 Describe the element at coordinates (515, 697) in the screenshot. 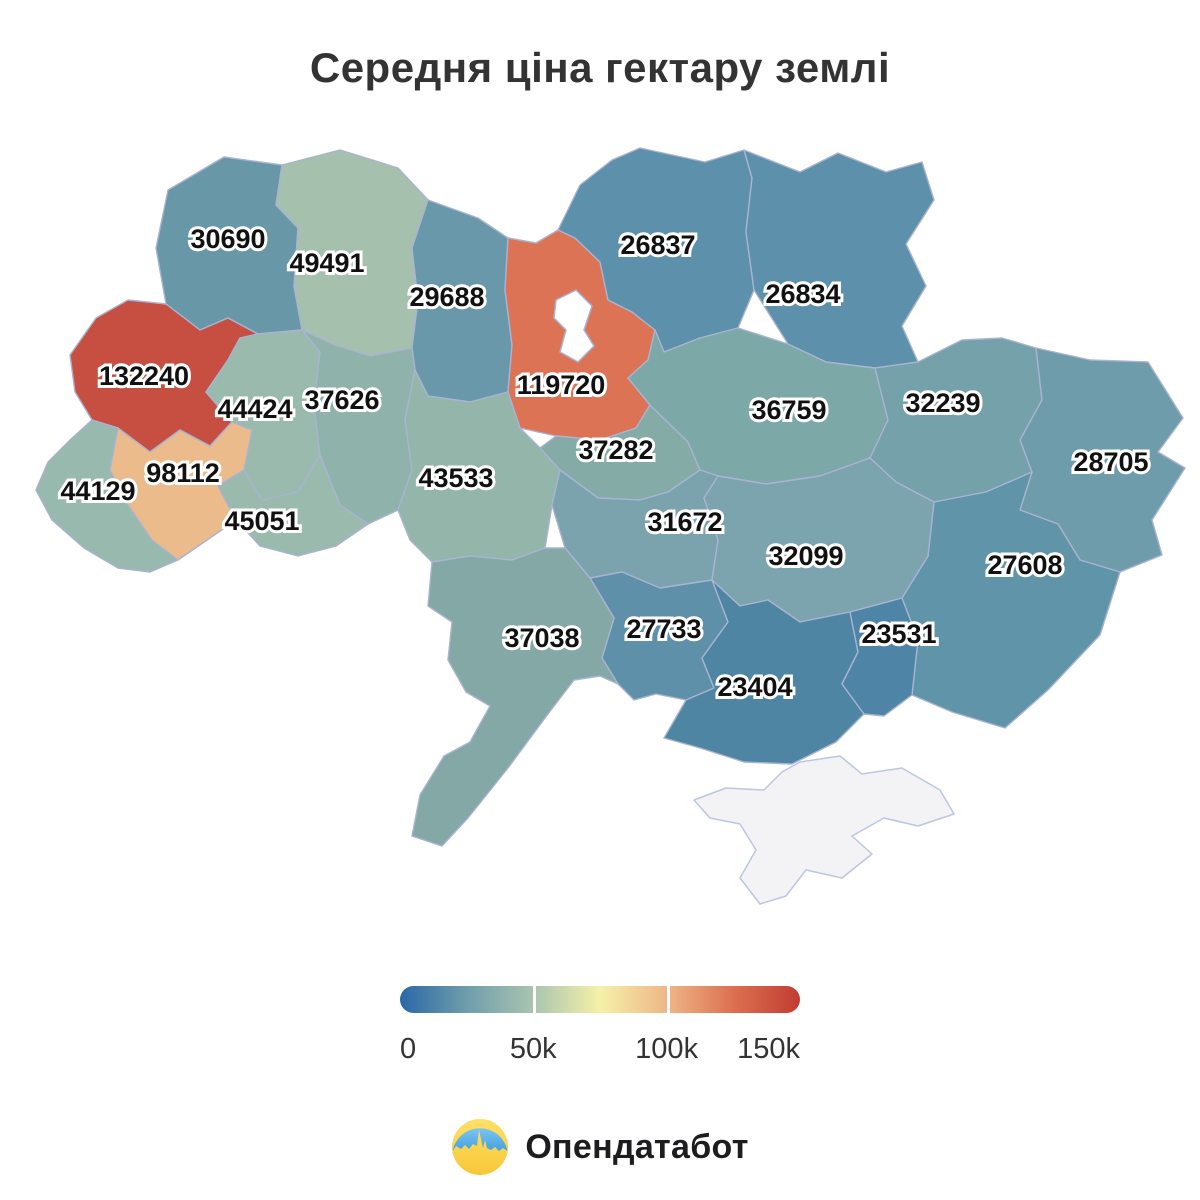

I see `region-odesa` at that location.